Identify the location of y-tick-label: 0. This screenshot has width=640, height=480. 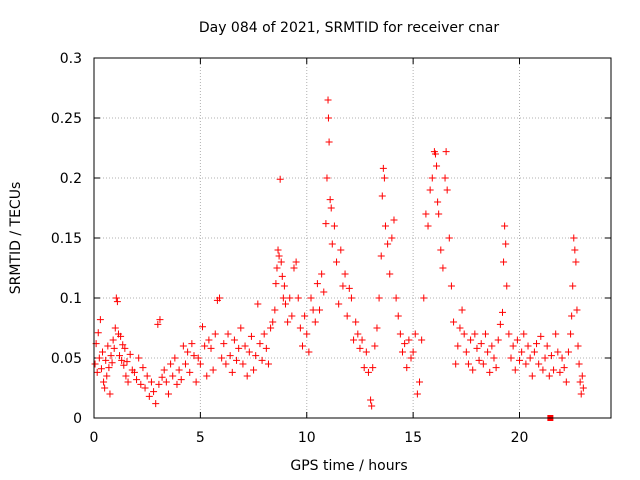
(77, 419).